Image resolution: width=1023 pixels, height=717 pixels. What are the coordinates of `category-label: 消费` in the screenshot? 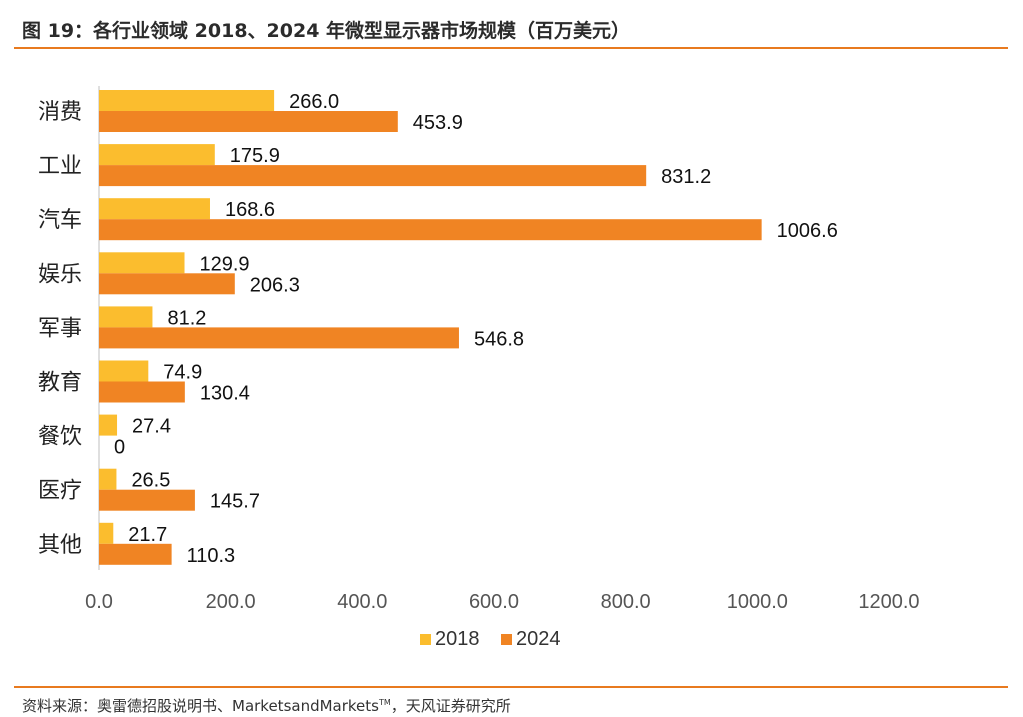 It's located at (60, 112).